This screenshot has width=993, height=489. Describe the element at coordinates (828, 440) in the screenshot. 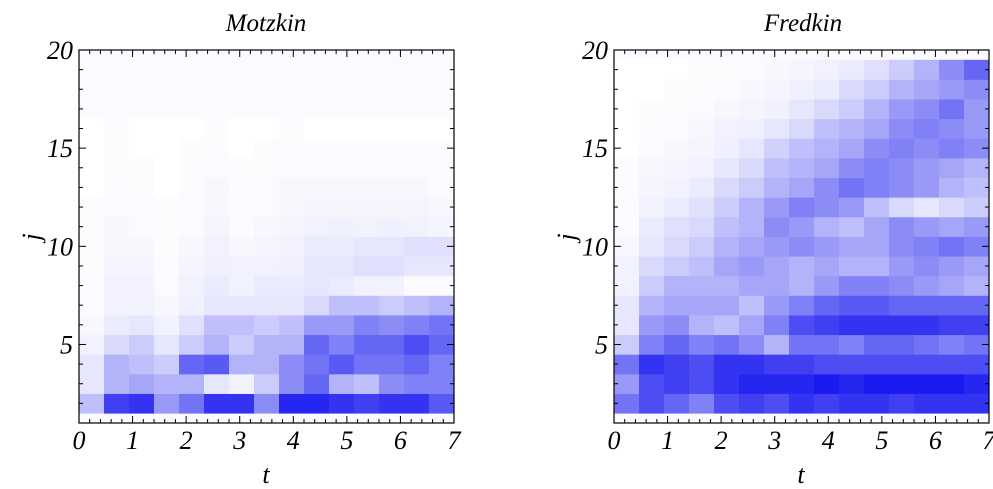

I see `fredkin-xtick-label: 4` at that location.